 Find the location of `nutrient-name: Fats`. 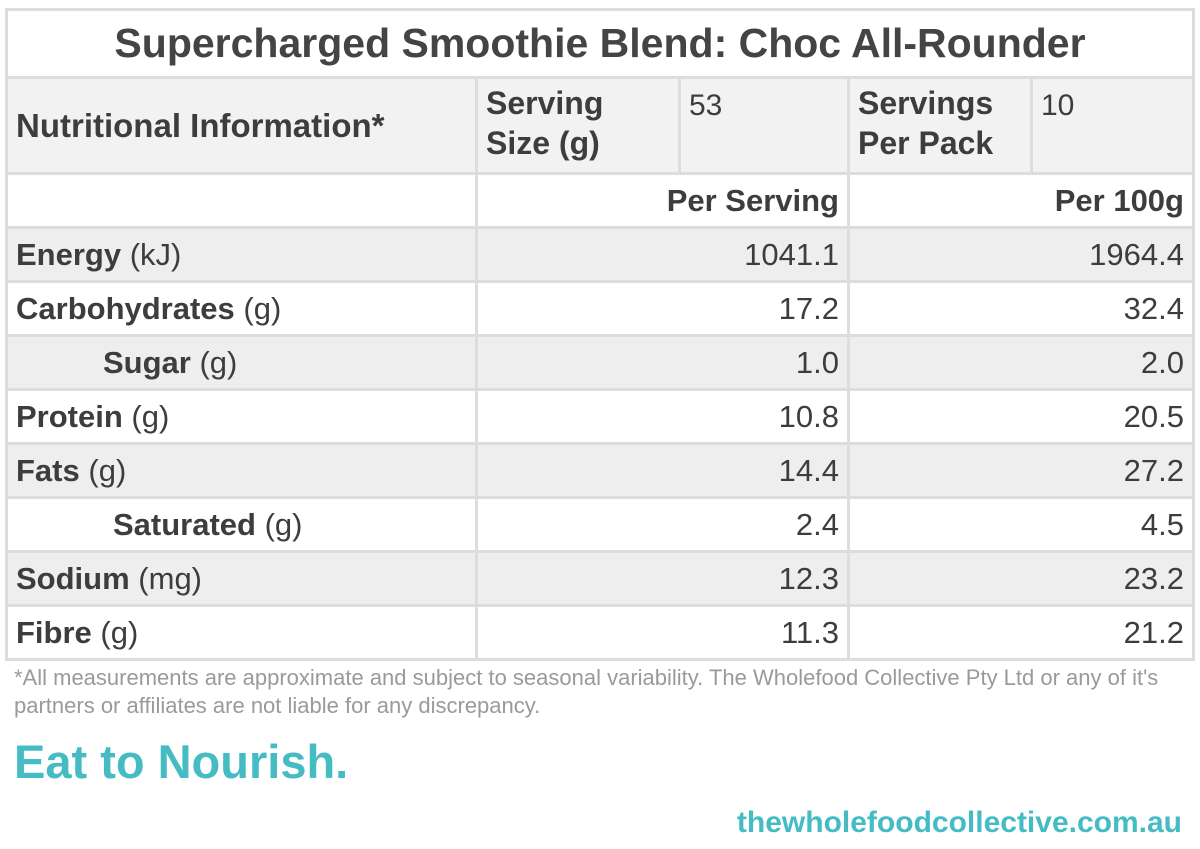

nutrient-name: Fats is located at coordinates (48, 470).